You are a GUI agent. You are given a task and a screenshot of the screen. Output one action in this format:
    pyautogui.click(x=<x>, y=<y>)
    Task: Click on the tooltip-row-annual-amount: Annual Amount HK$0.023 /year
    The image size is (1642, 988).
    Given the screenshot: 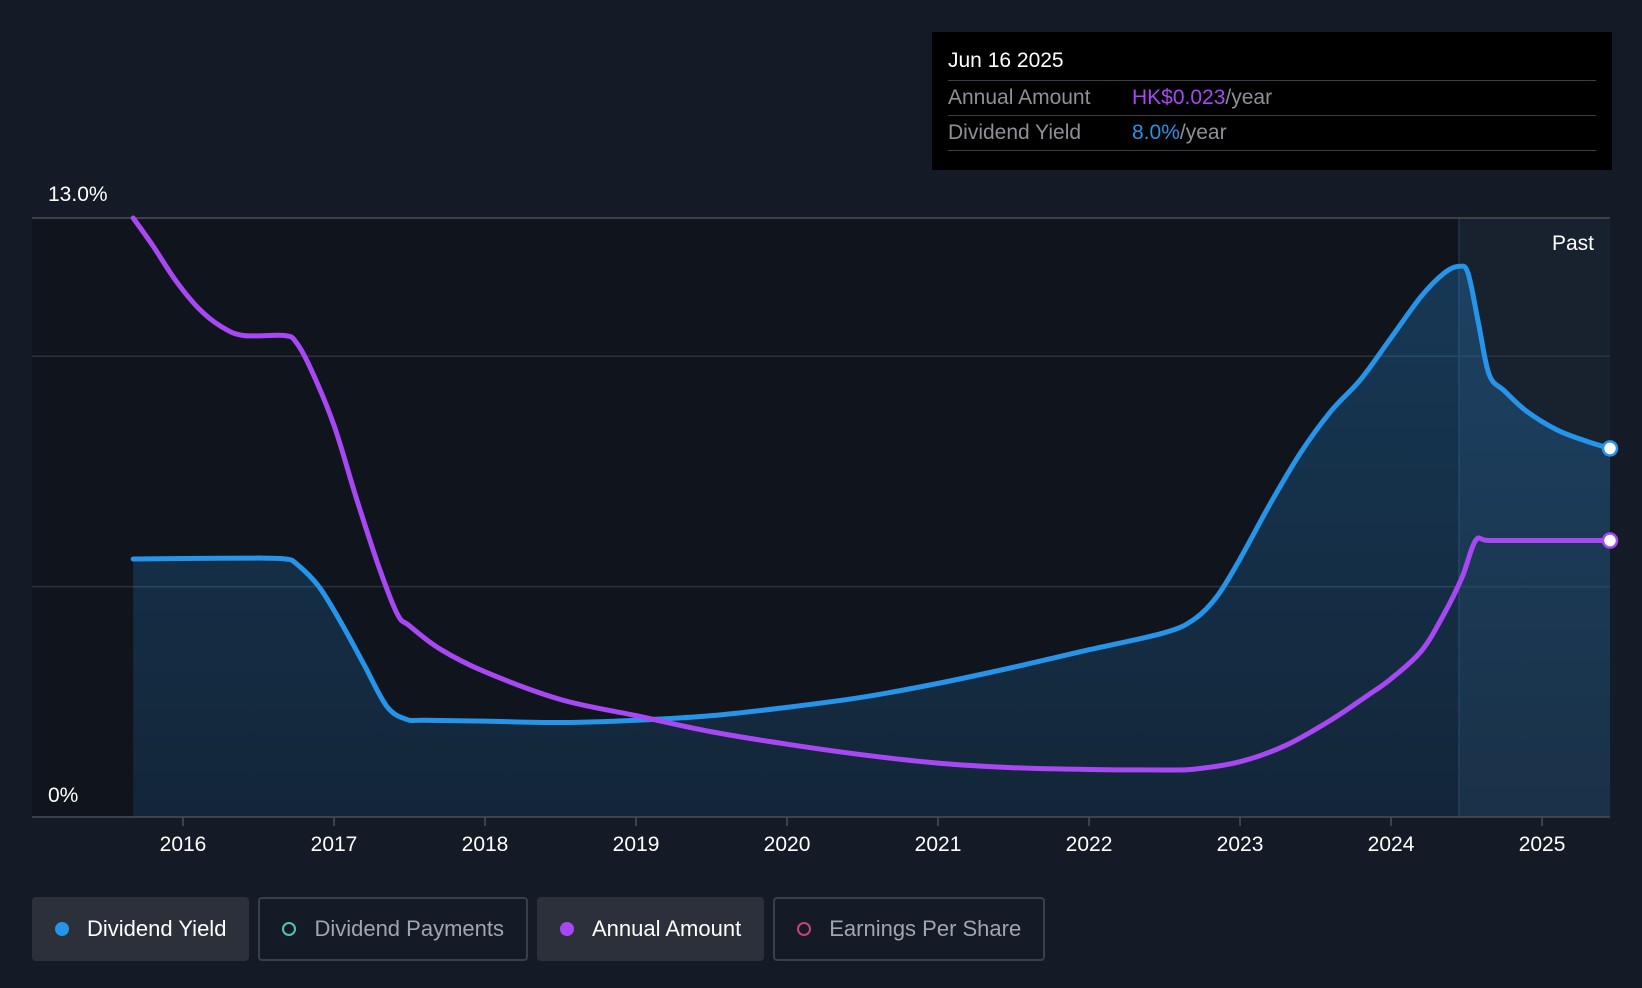 What is the action you would take?
    pyautogui.click(x=1272, y=98)
    